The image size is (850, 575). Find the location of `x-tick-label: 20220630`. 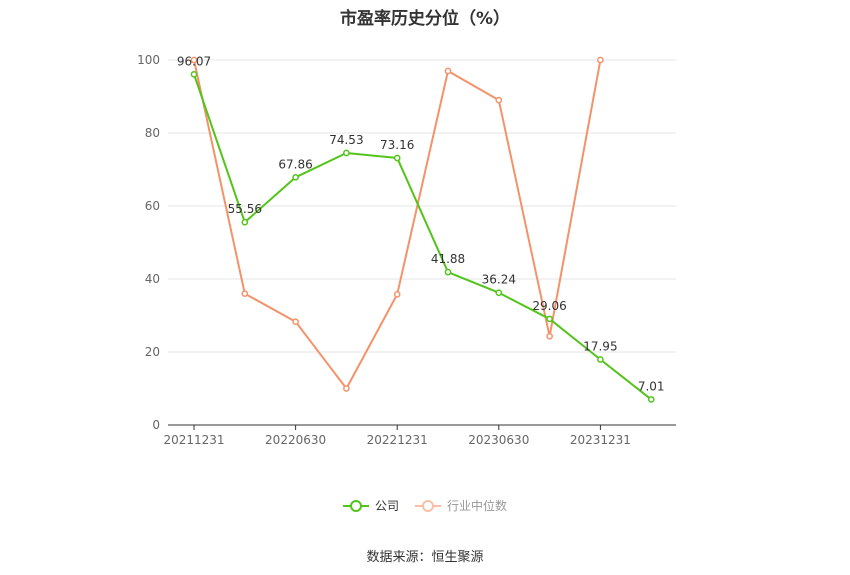

x-tick-label: 20220630 is located at coordinates (295, 440).